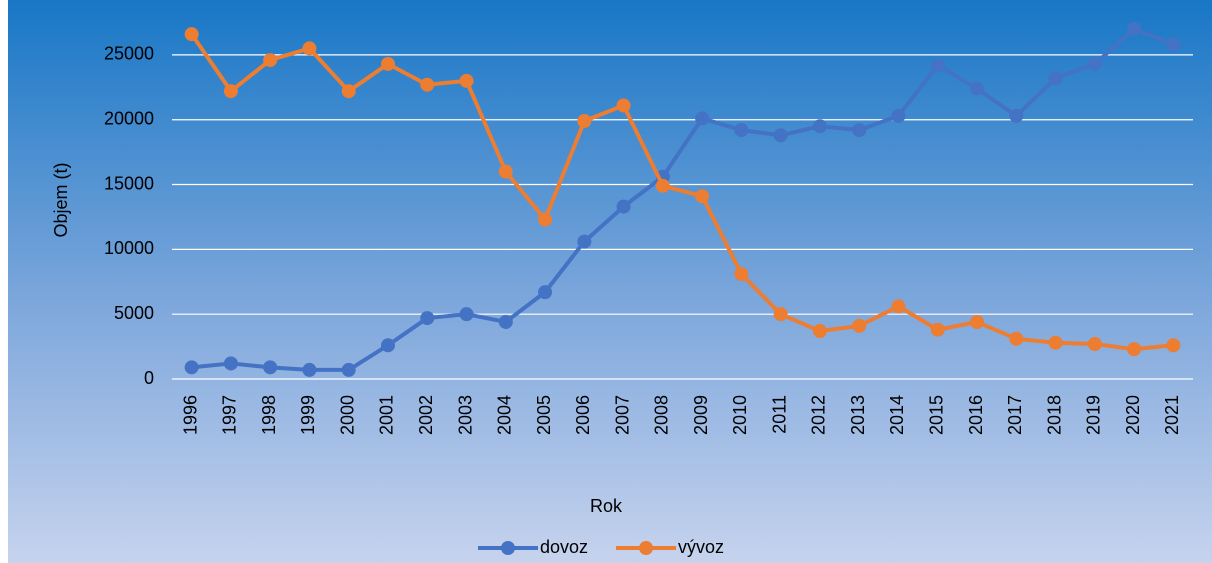 This screenshot has width=1212, height=563. I want to click on legend-label: dovoz, so click(564, 547).